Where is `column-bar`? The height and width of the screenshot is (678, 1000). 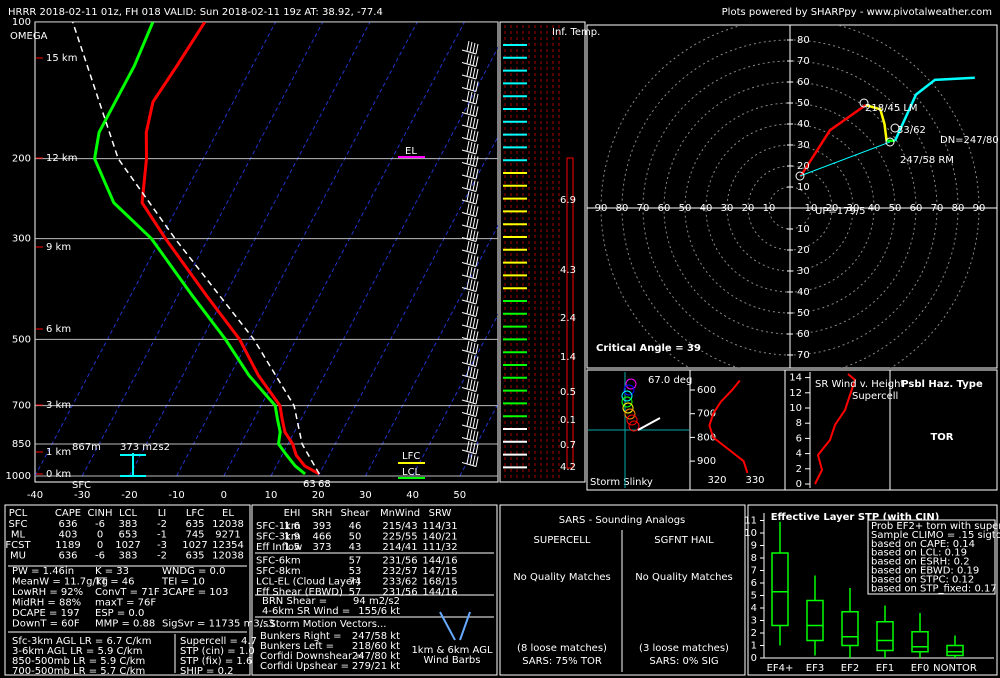
column-bar is located at coordinates (570, 313).